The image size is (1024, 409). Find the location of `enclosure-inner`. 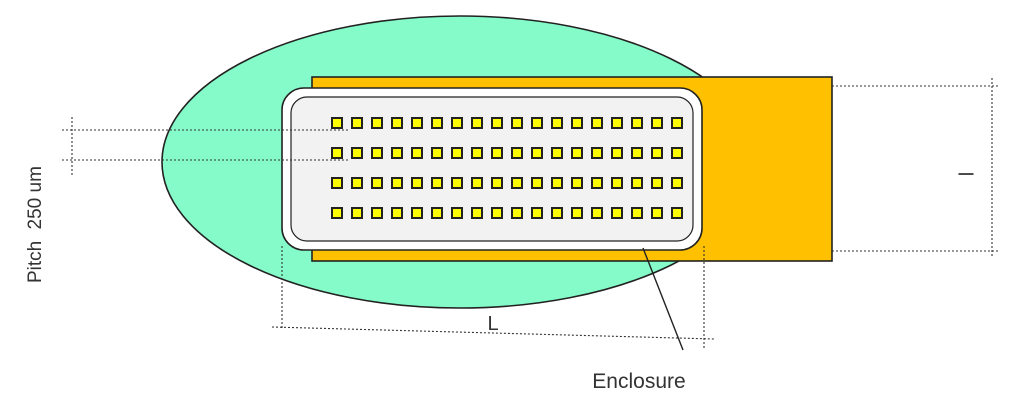

enclosure-inner is located at coordinates (492, 169).